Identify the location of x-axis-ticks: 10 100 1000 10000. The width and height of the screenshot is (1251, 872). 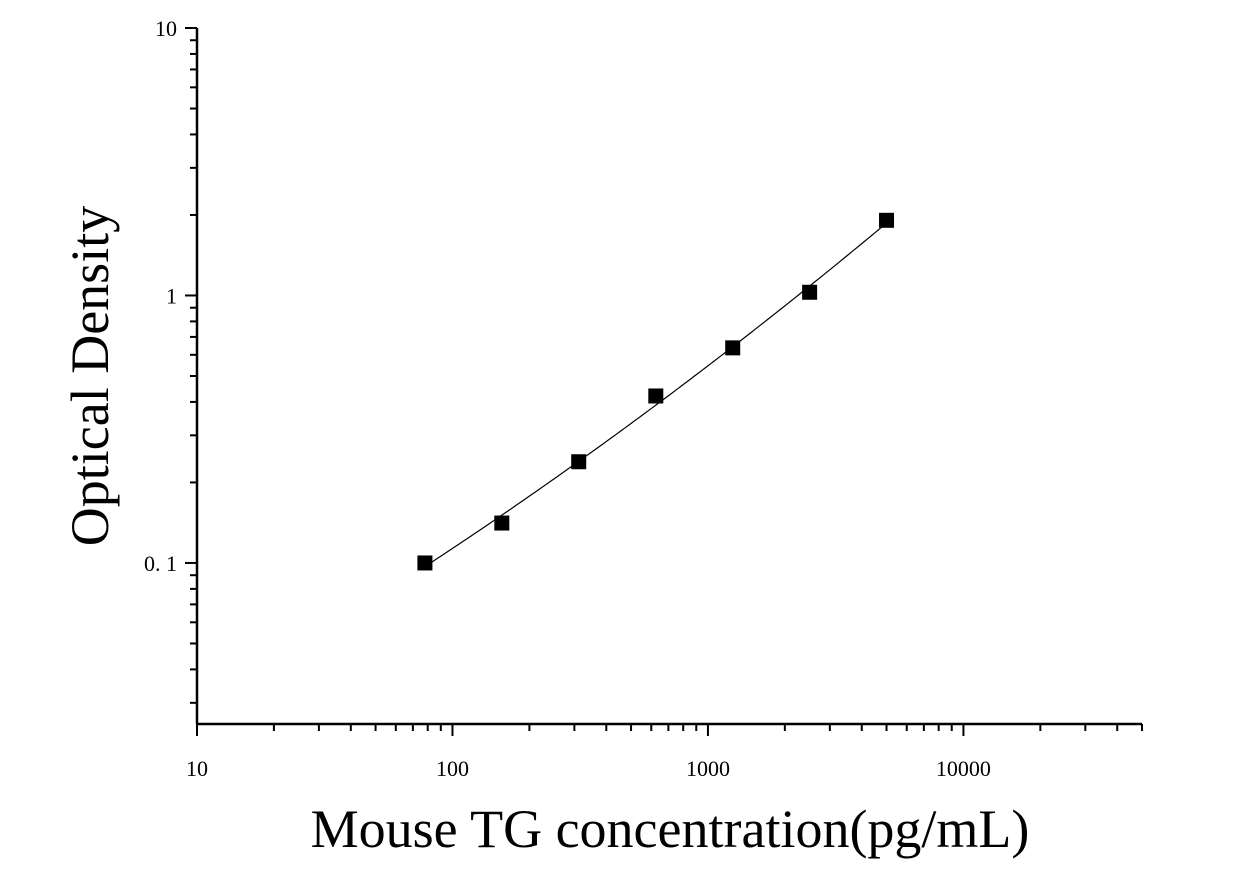
(664, 752).